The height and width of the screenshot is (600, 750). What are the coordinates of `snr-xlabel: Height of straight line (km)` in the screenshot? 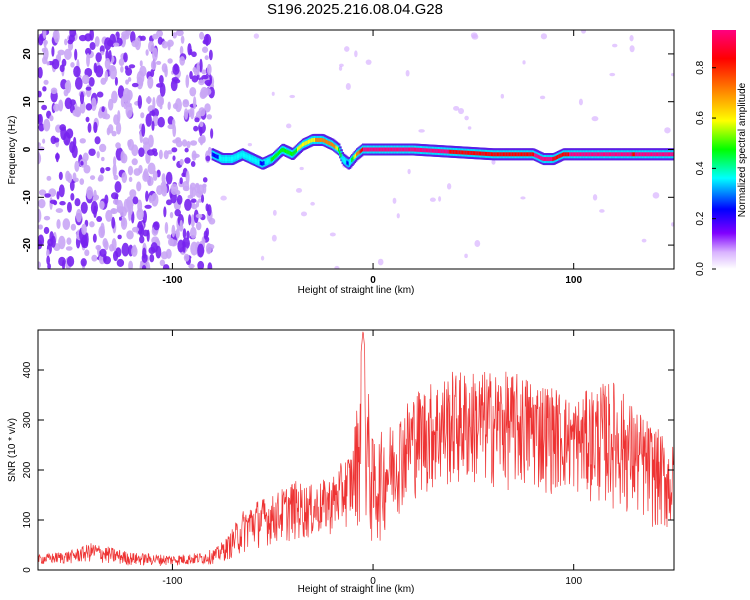 It's located at (356, 589).